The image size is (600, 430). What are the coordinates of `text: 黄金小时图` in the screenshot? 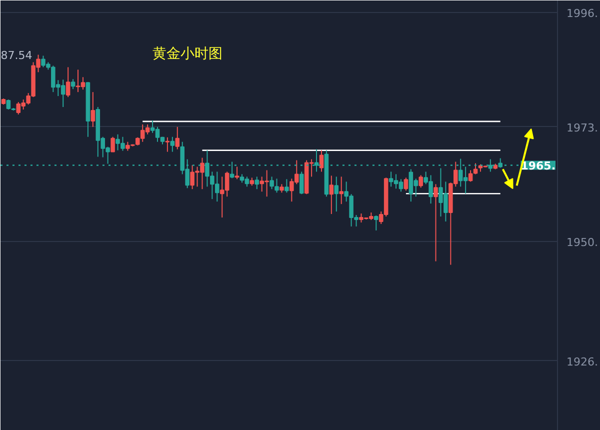 It's located at (187, 54).